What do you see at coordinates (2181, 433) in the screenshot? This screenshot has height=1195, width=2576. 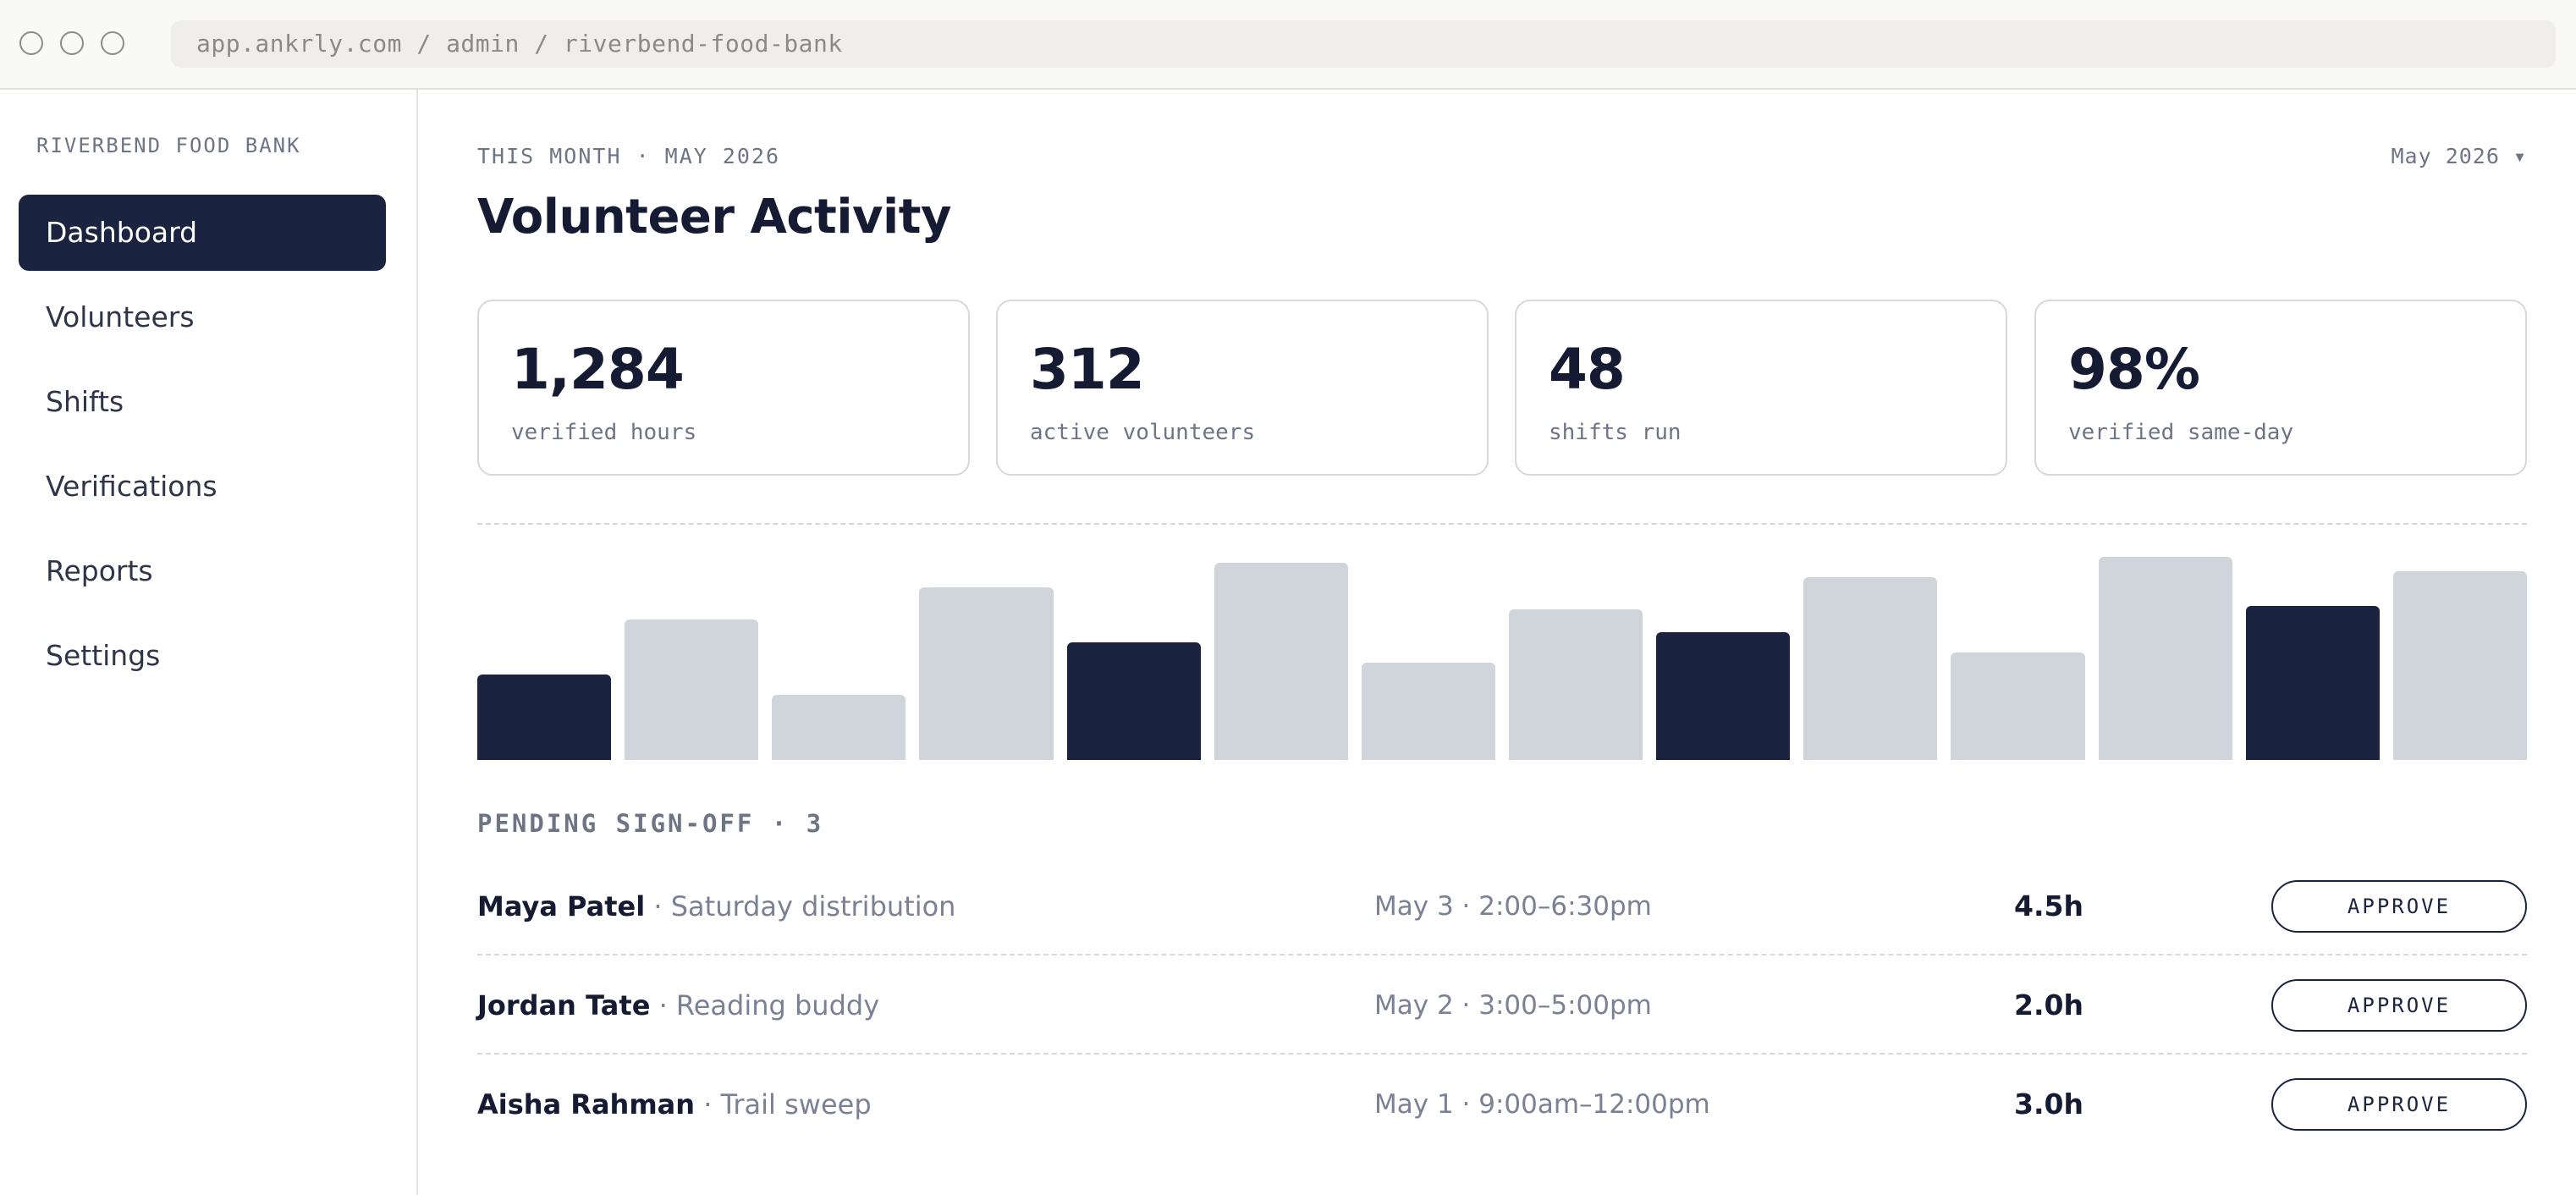 I see `stat-label: verified same-day` at bounding box center [2181, 433].